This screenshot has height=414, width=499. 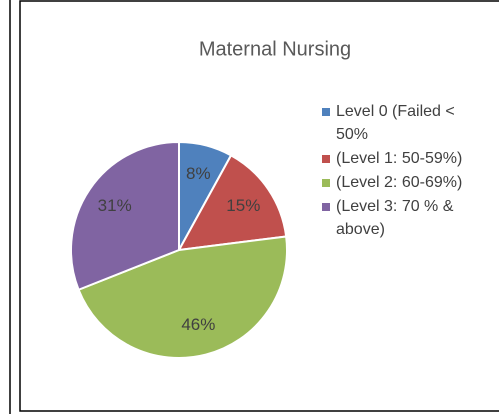 I want to click on data-label: 31%, so click(x=115, y=205).